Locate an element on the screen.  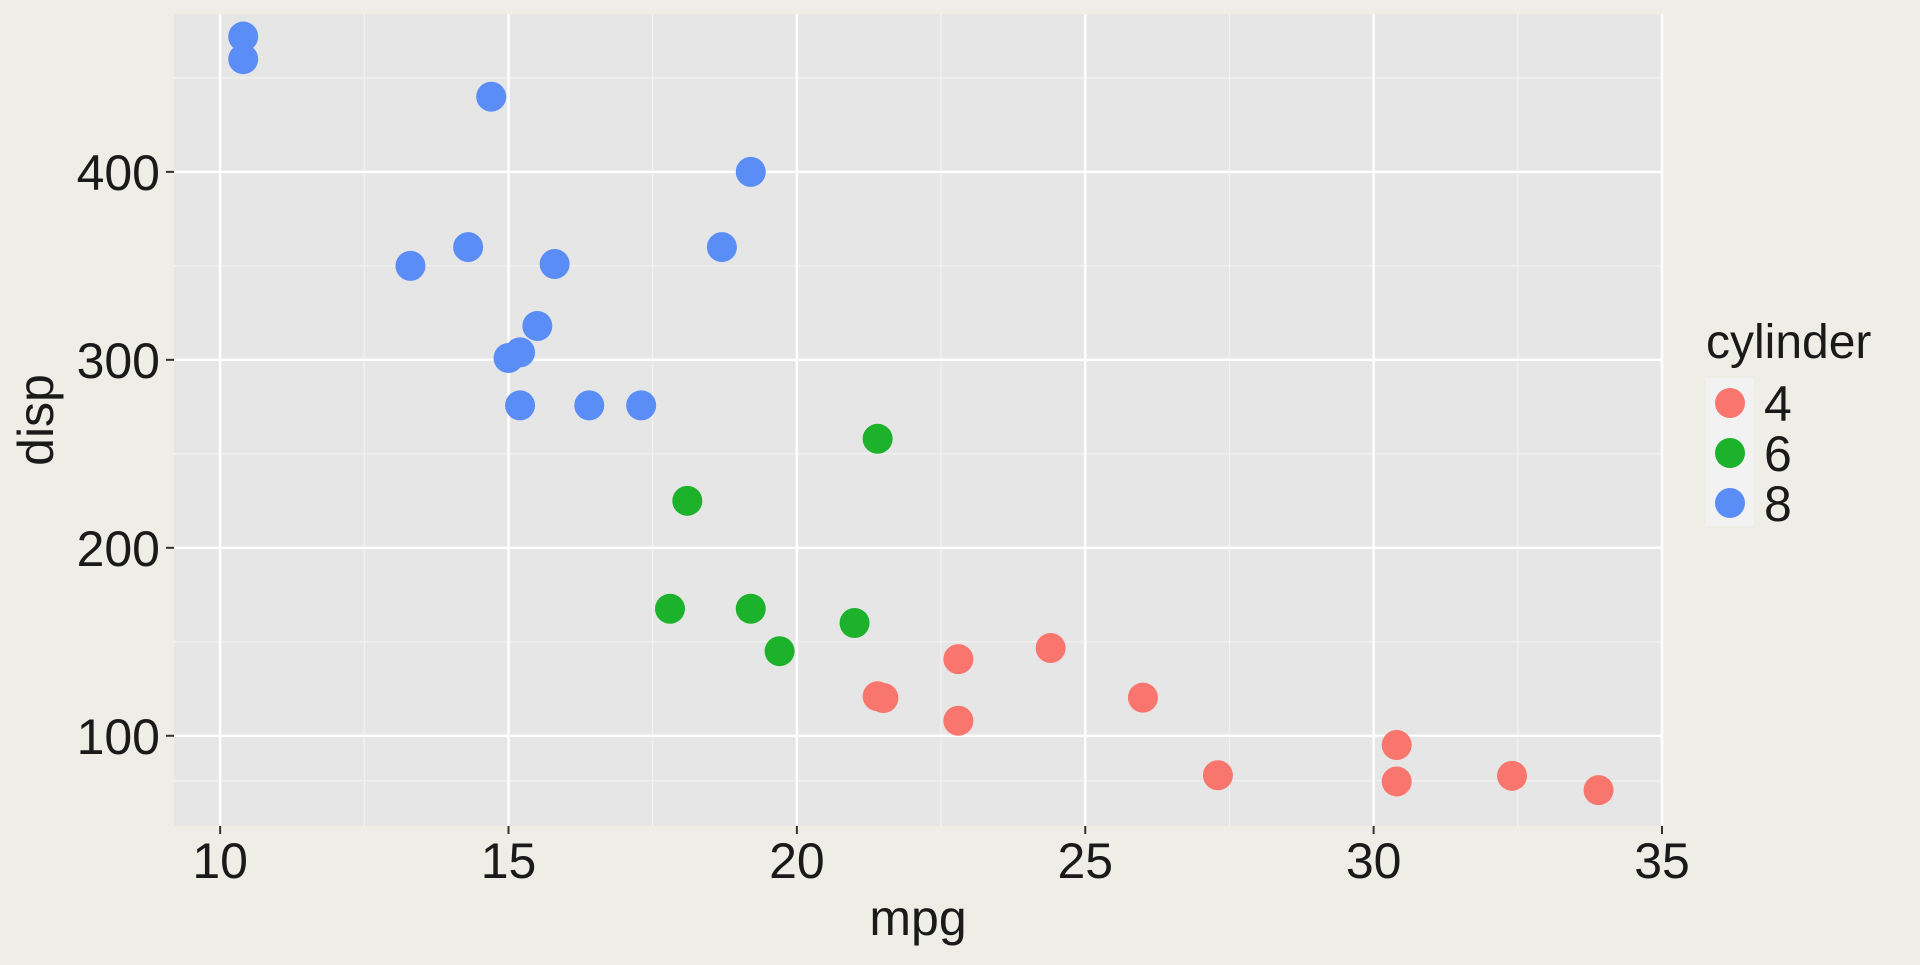
legend-title: cylinder is located at coordinates (1788, 342).